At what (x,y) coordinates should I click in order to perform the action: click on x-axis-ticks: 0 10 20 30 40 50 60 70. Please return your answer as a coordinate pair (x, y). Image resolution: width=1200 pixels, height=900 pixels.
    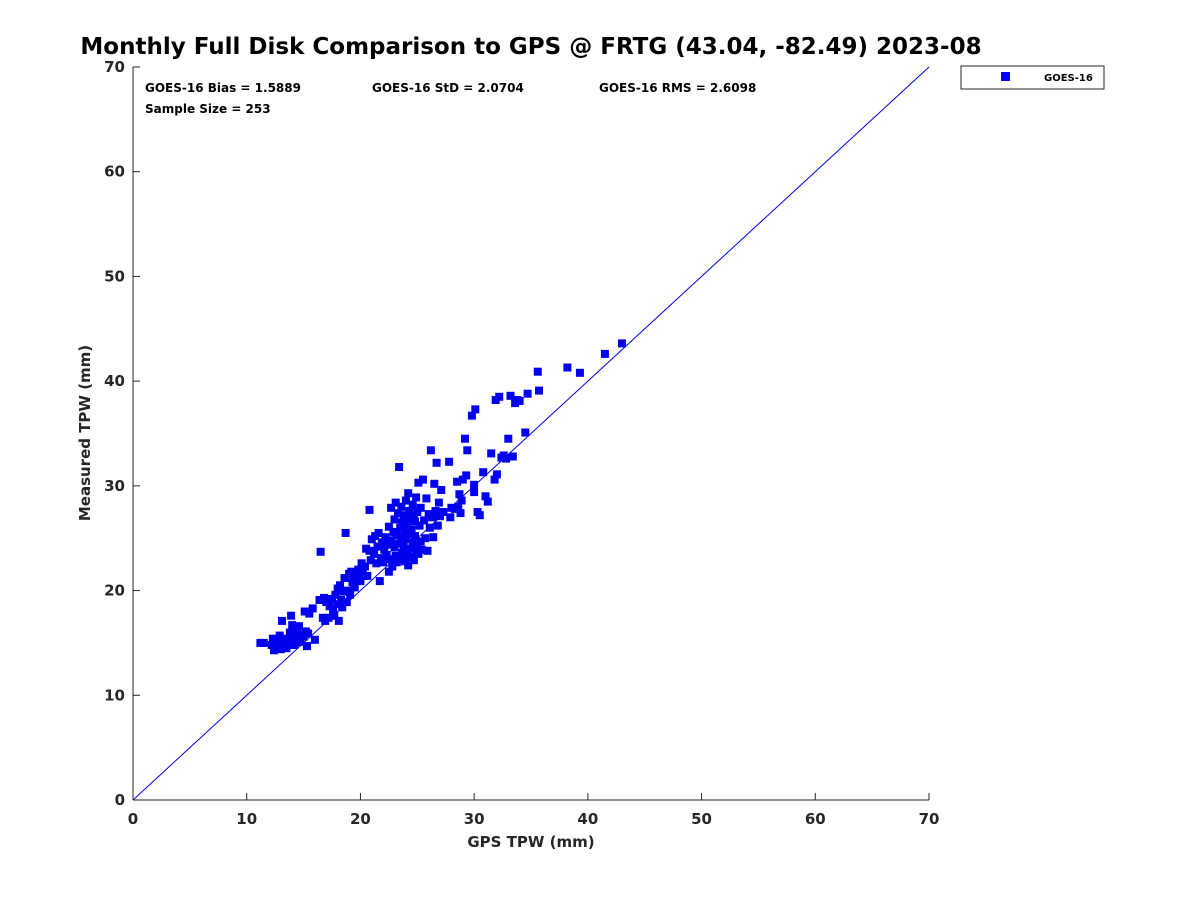
    Looking at the image, I should click on (534, 810).